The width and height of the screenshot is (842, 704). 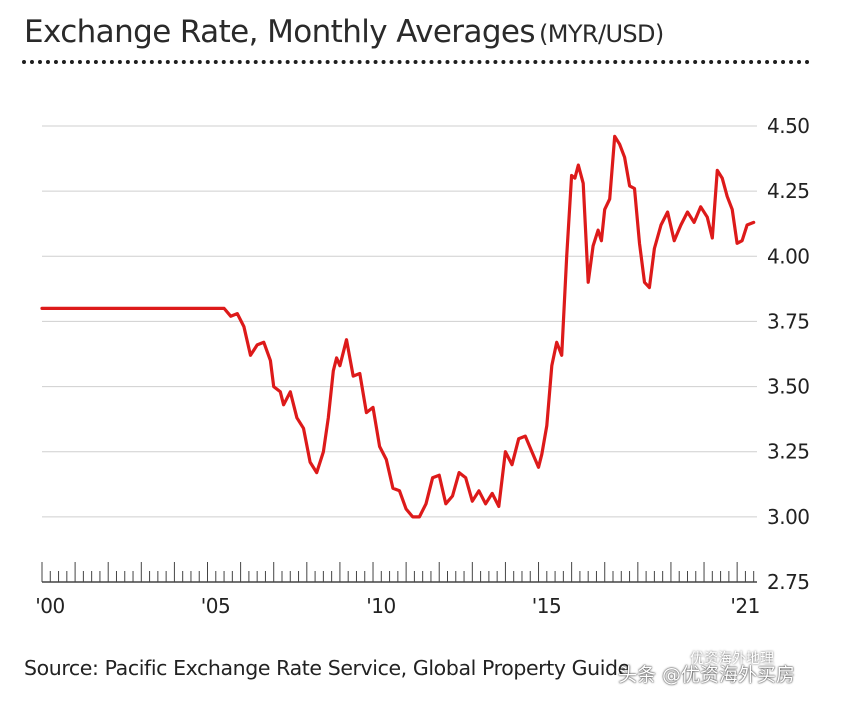 I want to click on y-tick-label-2.75: 2.75, so click(x=788, y=582).